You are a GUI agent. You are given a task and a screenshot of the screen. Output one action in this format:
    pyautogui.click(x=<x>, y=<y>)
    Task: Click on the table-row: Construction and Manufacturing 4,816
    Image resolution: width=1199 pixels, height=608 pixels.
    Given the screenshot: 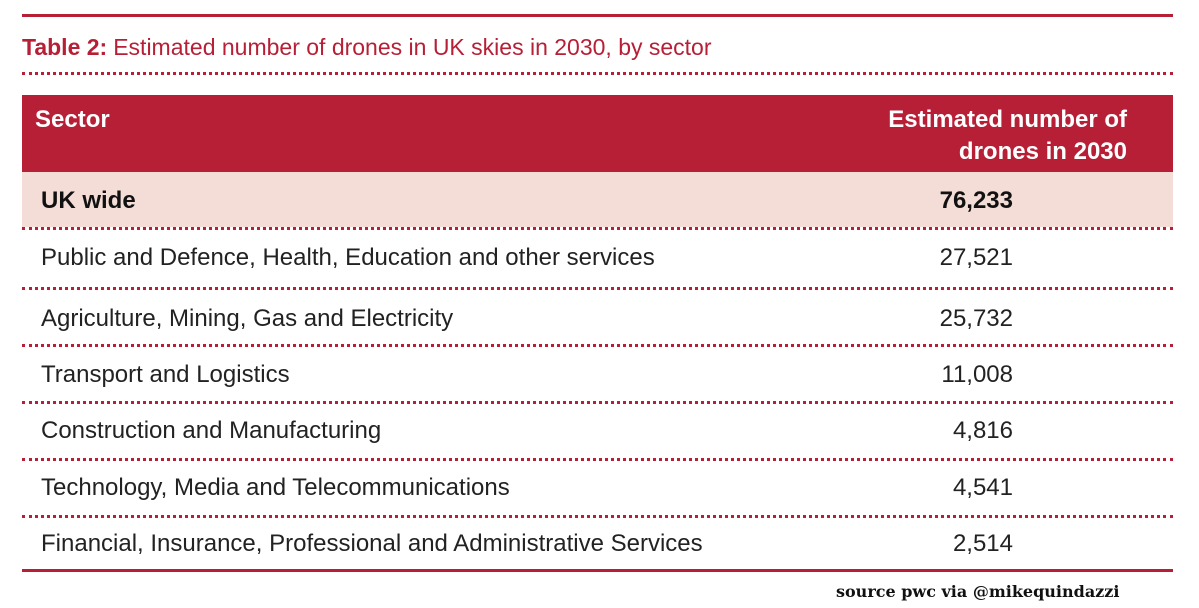 What is the action you would take?
    pyautogui.click(x=597, y=431)
    